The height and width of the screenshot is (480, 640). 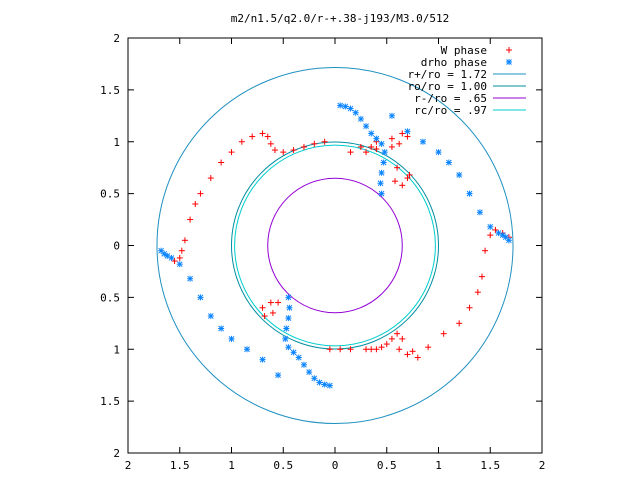 What do you see at coordinates (438, 465) in the screenshot?
I see `x-tick-label: 1` at bounding box center [438, 465].